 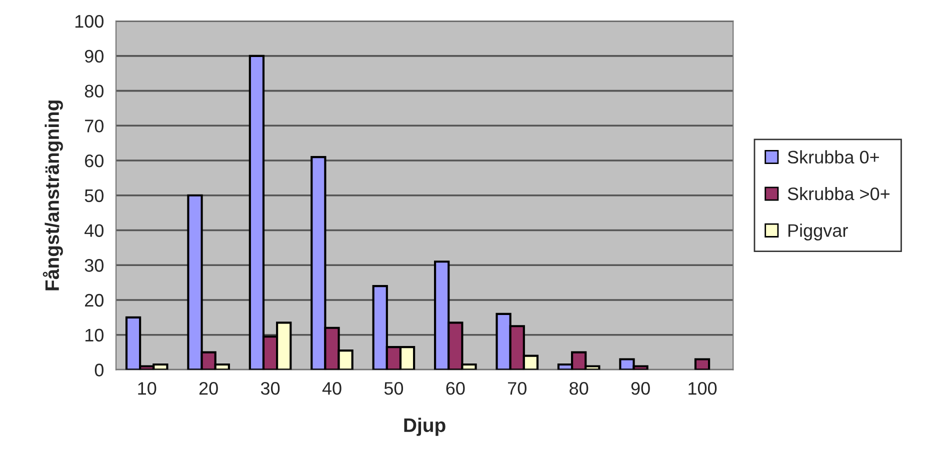 I want to click on y-tick-label: 10, so click(x=94, y=335).